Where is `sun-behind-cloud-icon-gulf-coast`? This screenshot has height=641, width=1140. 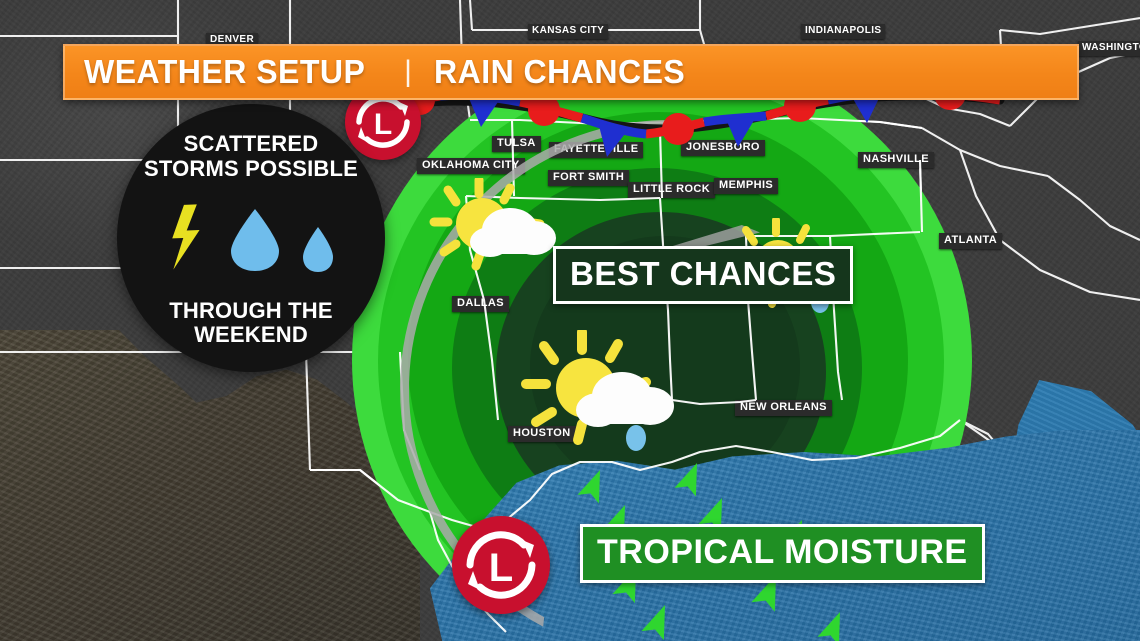
sun-behind-cloud-icon-gulf-coast is located at coordinates (597, 390).